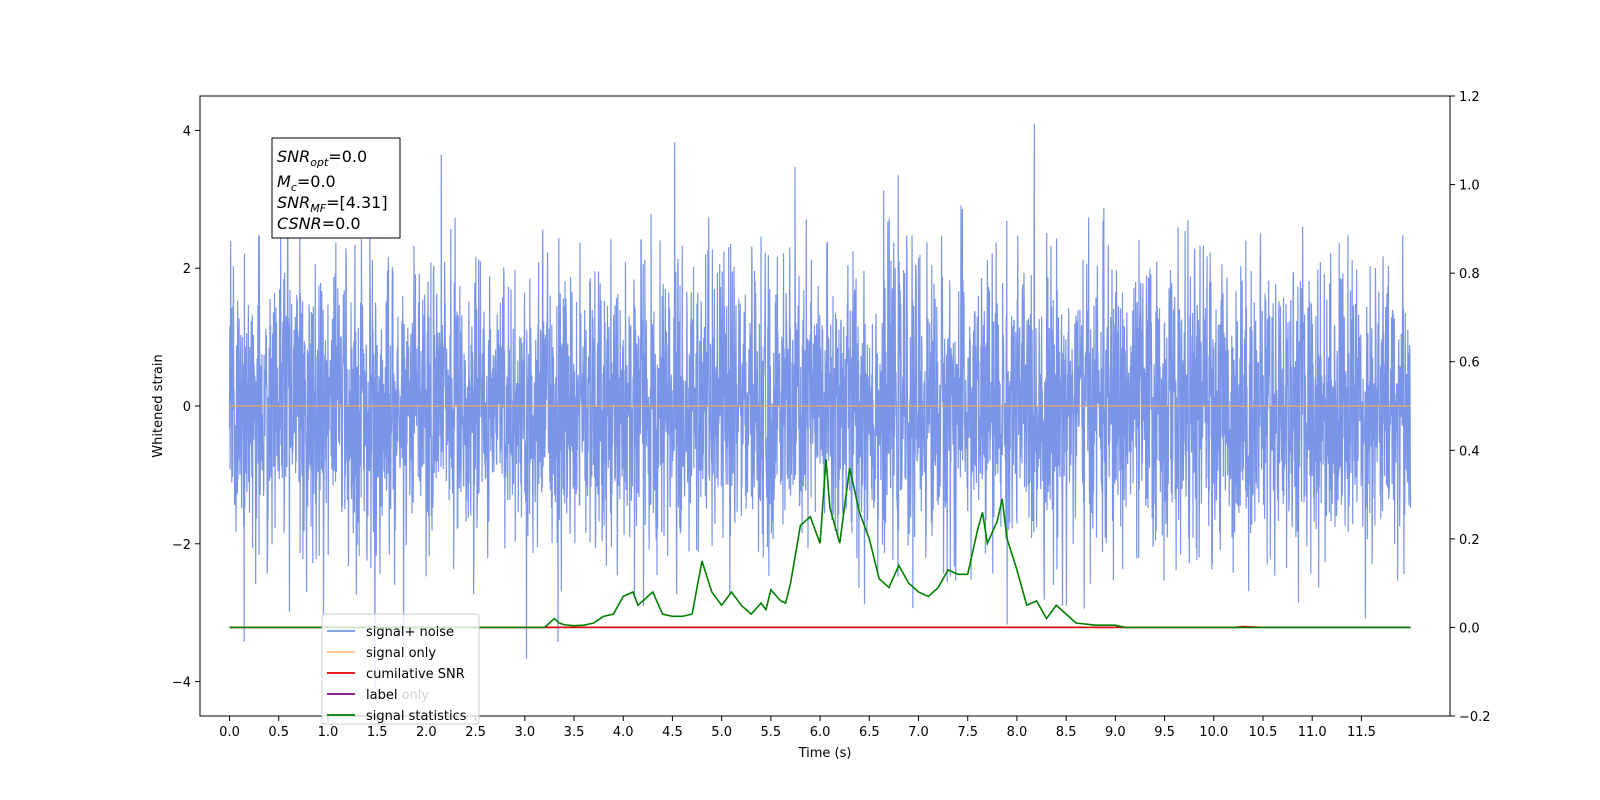  What do you see at coordinates (397, 695) in the screenshot?
I see `legend-label-label-only: label only` at bounding box center [397, 695].